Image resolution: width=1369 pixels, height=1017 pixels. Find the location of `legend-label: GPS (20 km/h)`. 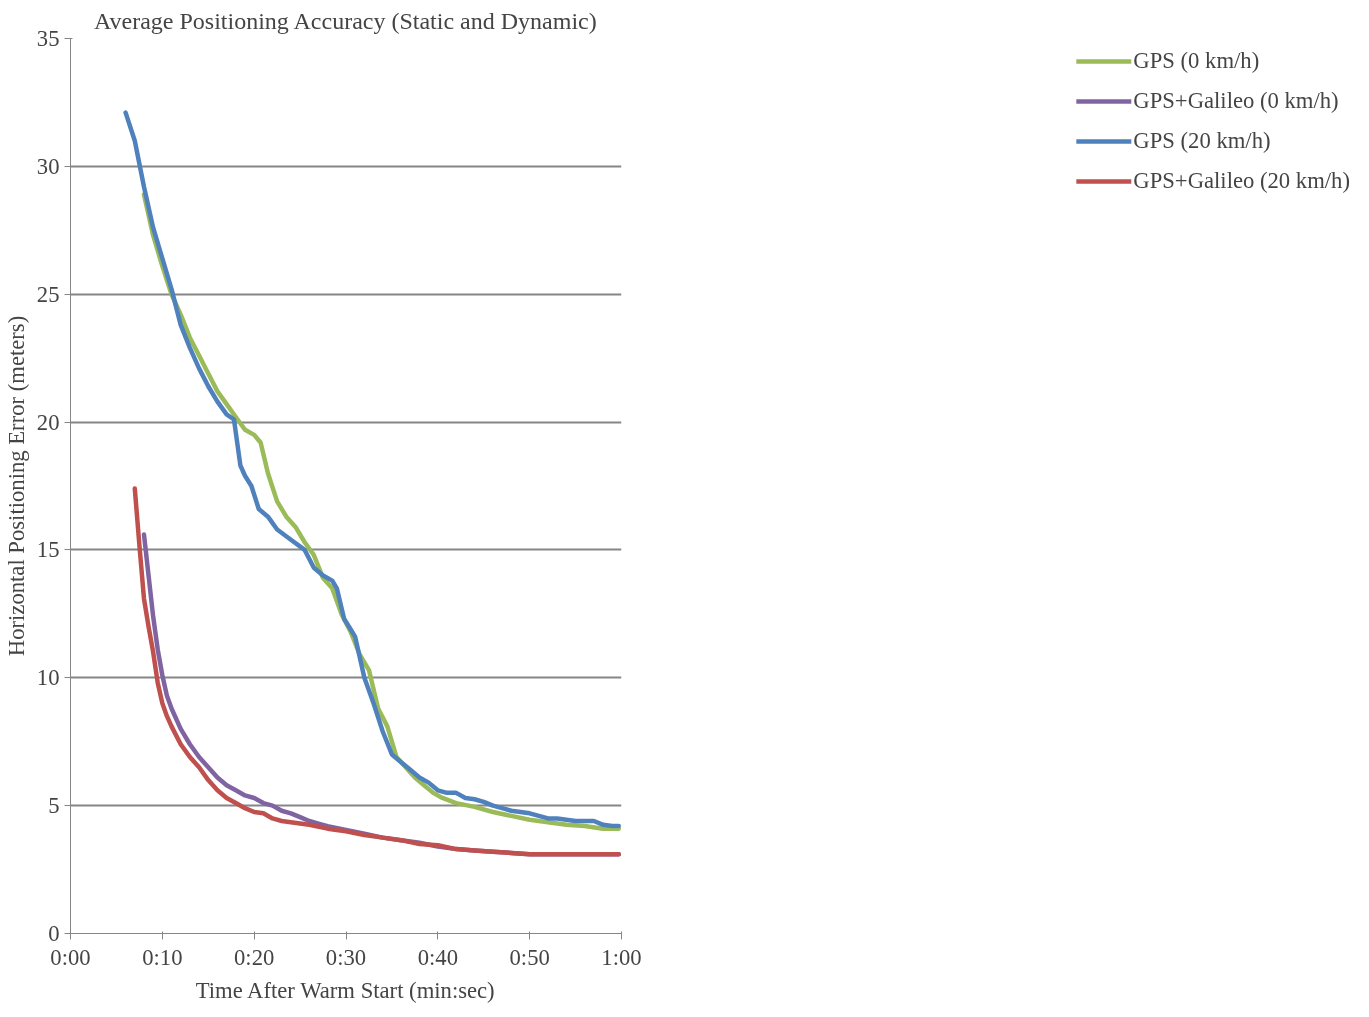

legend-label: GPS (20 km/h) is located at coordinates (1202, 141).